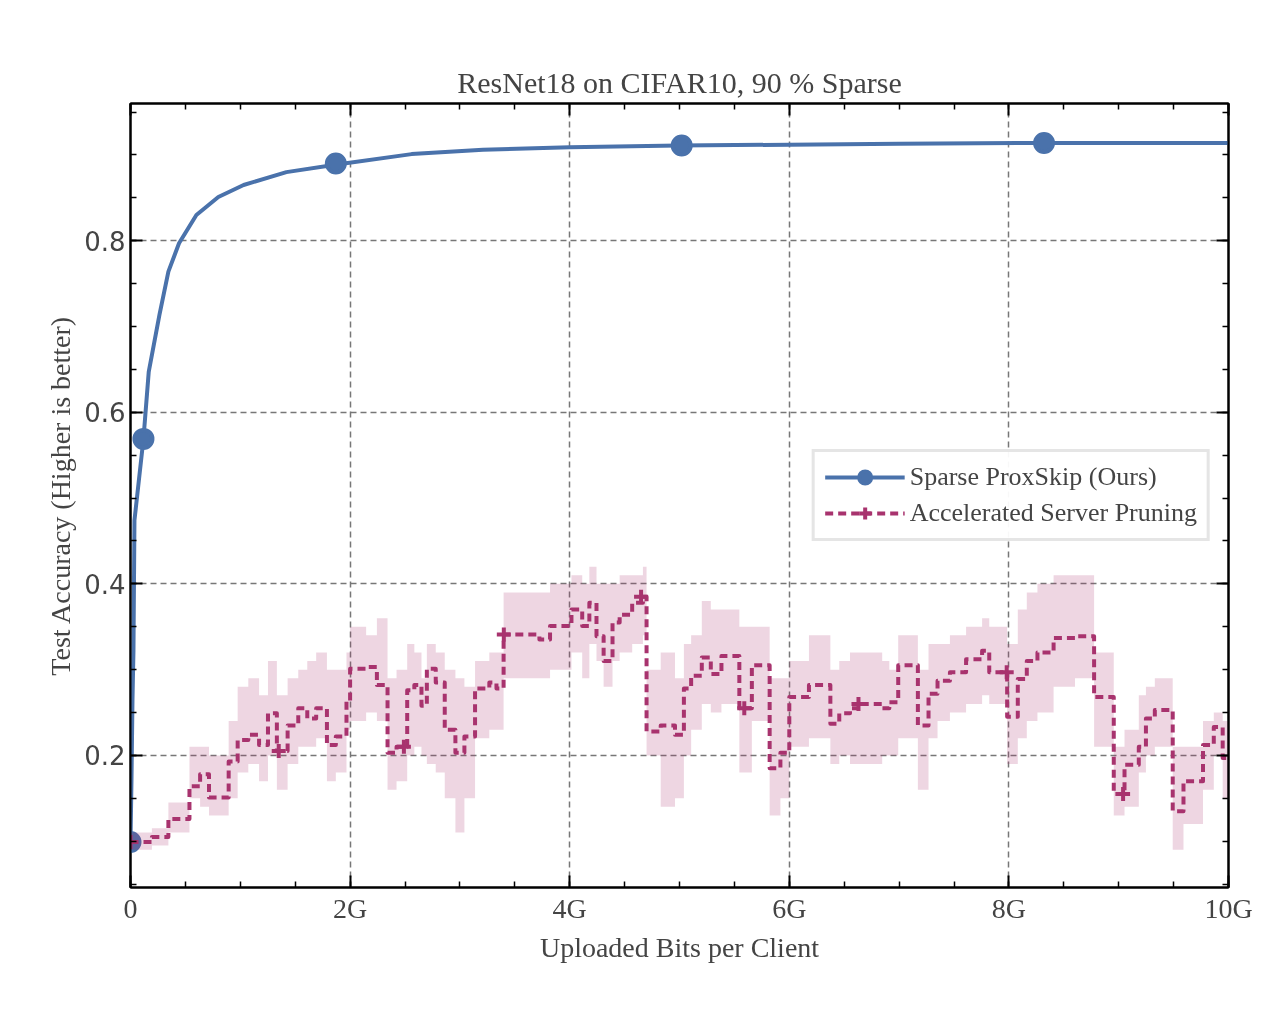 Image resolution: width=1288 pixels, height=1016 pixels. I want to click on y-tick-label: 0.2, so click(105, 756).